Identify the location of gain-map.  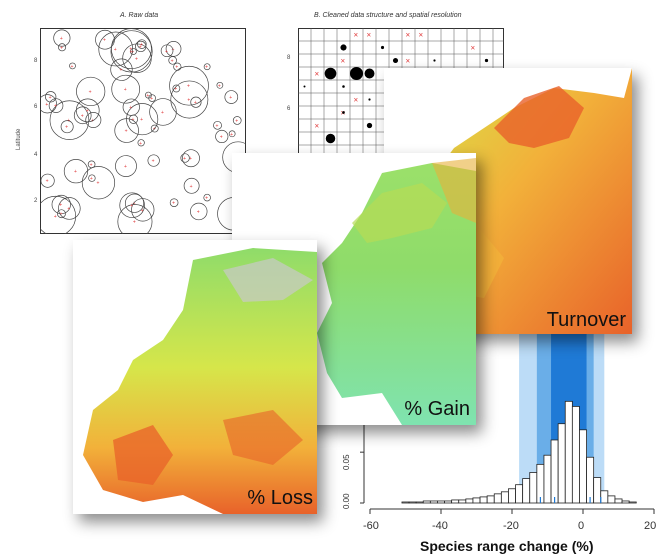
(396, 291).